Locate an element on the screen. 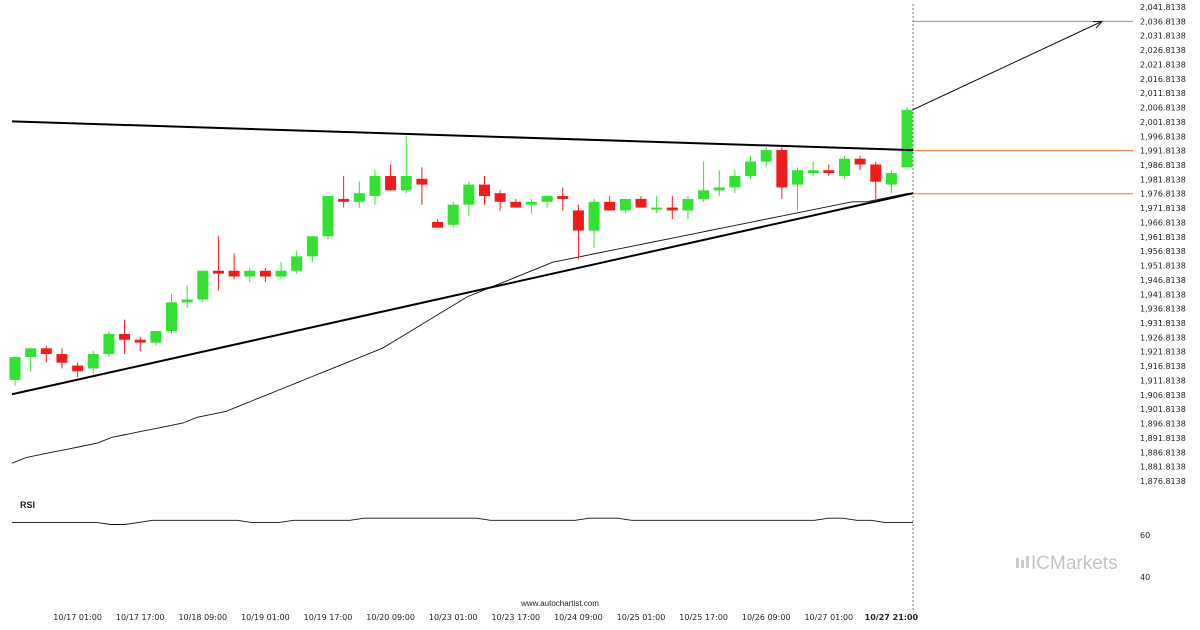 The width and height of the screenshot is (1200, 630). y-tick-label: 1,911.8138 is located at coordinates (1163, 380).